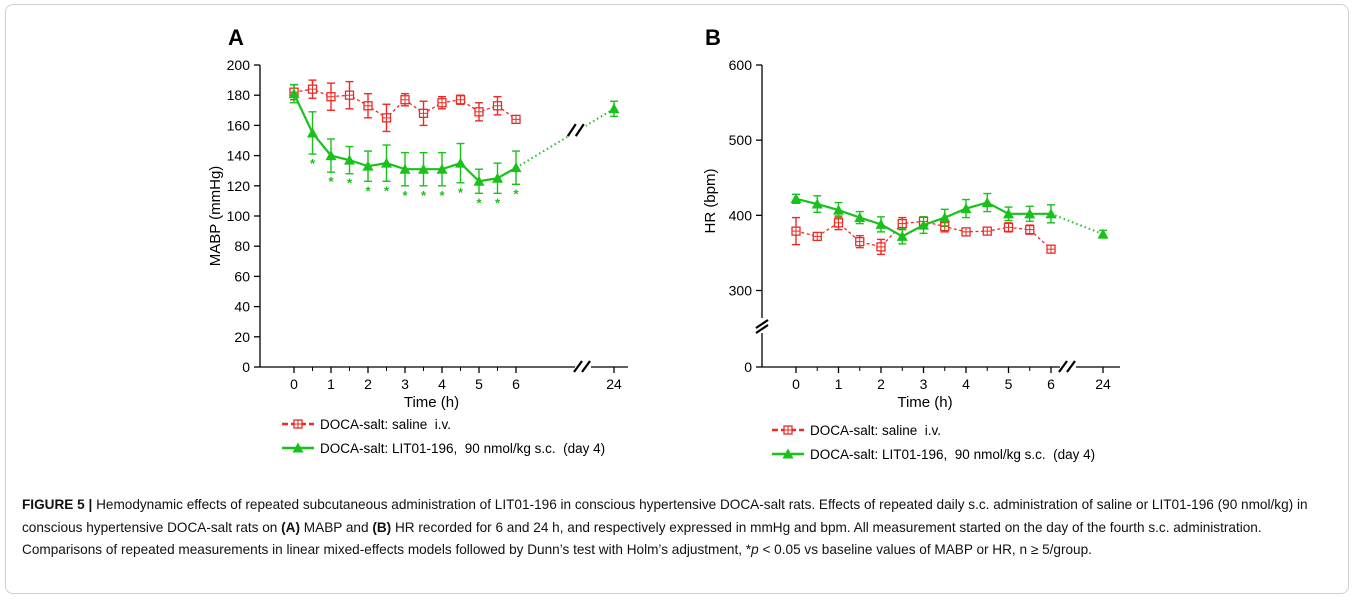  What do you see at coordinates (479, 384) in the screenshot?
I see `panel-a-x-tick-label: 5` at bounding box center [479, 384].